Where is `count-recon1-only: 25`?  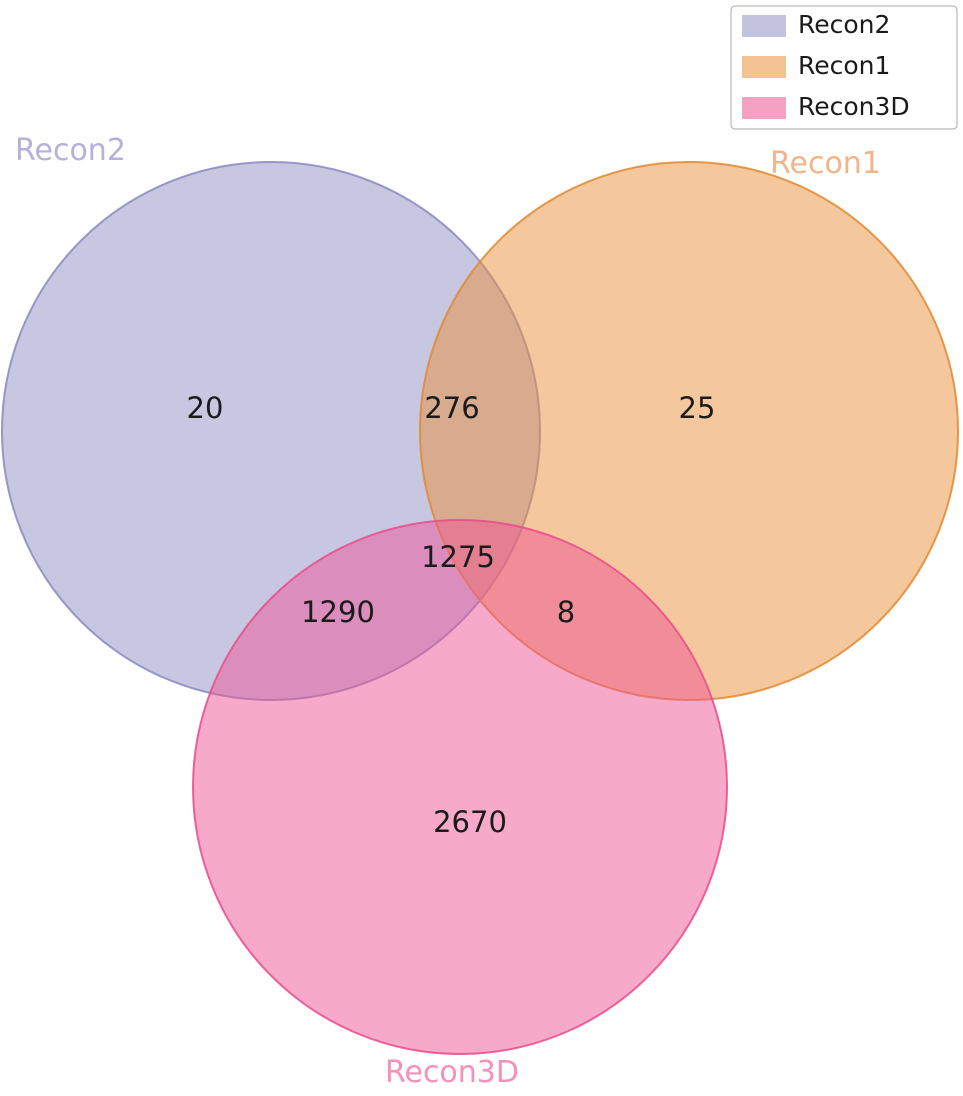 count-recon1-only: 25 is located at coordinates (697, 408).